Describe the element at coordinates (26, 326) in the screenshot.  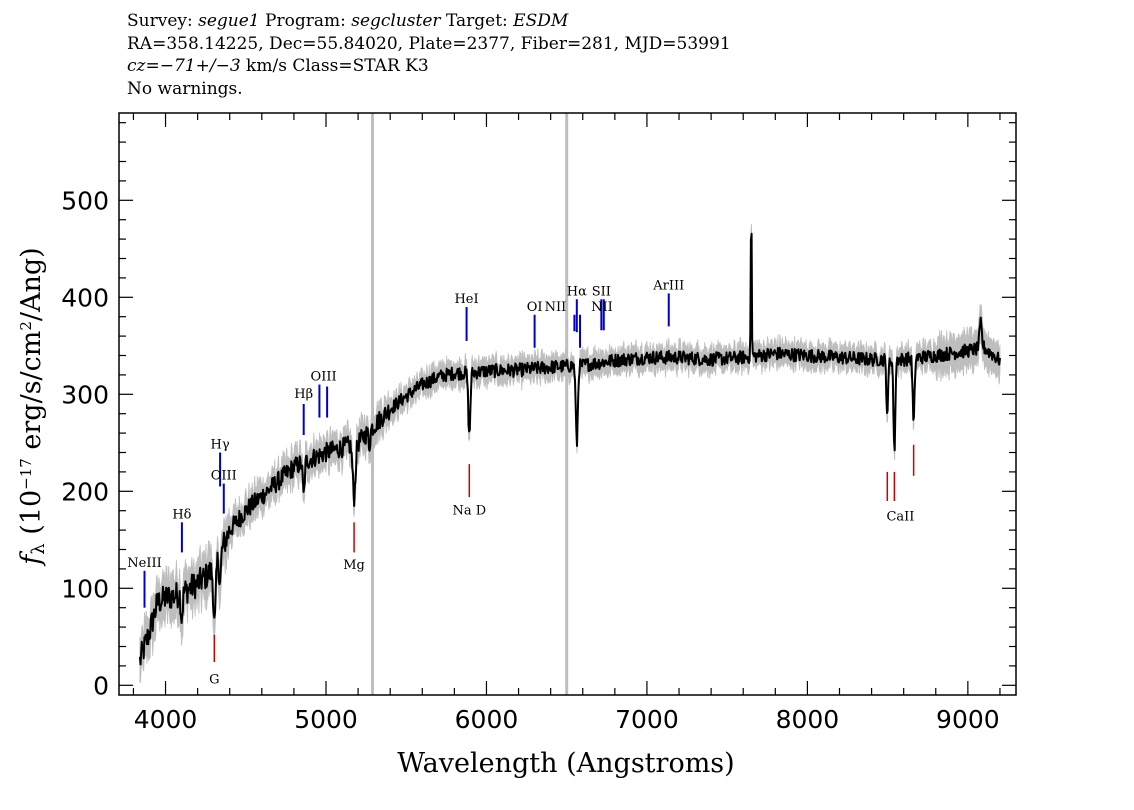
I see `y-axis-title-exp2: 2` at that location.